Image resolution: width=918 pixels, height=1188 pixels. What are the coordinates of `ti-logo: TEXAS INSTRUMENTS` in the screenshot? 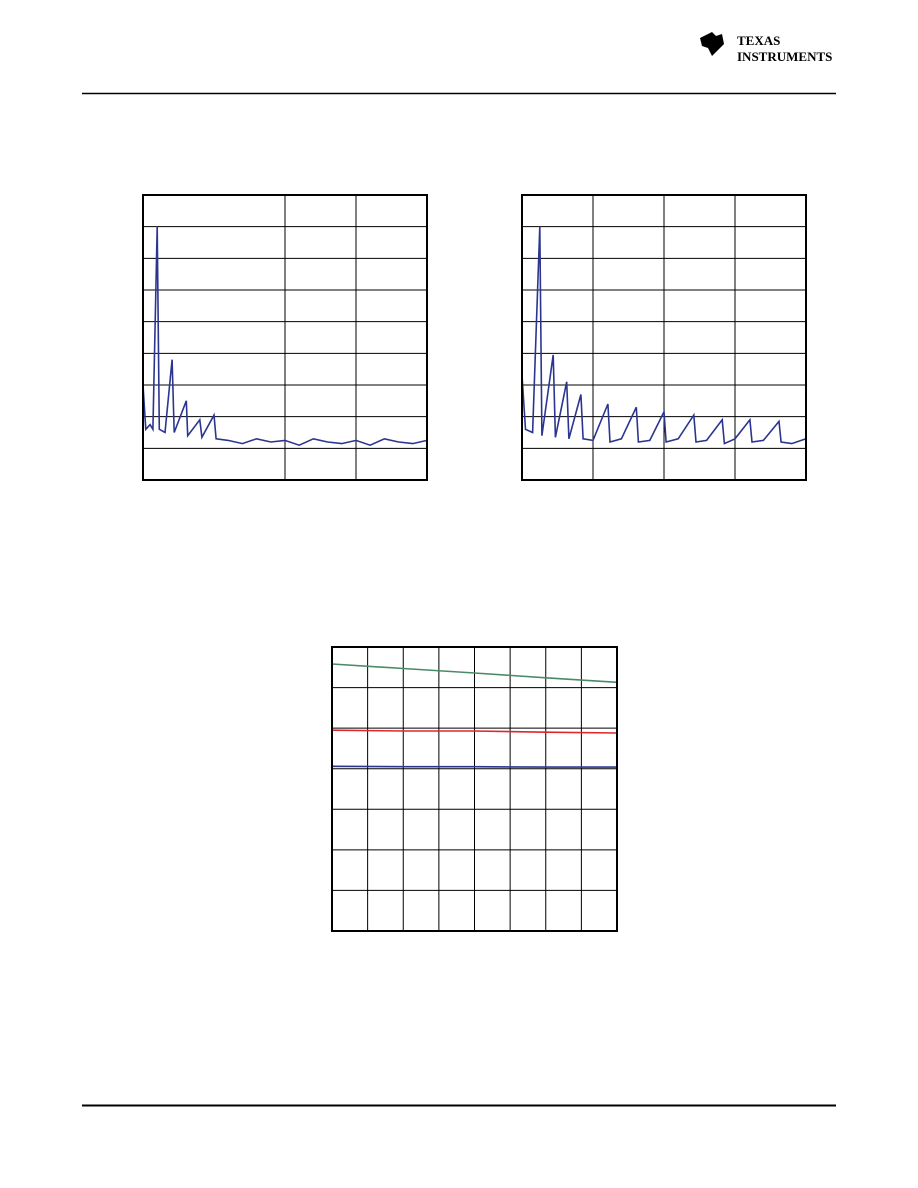 It's located at (766, 48).